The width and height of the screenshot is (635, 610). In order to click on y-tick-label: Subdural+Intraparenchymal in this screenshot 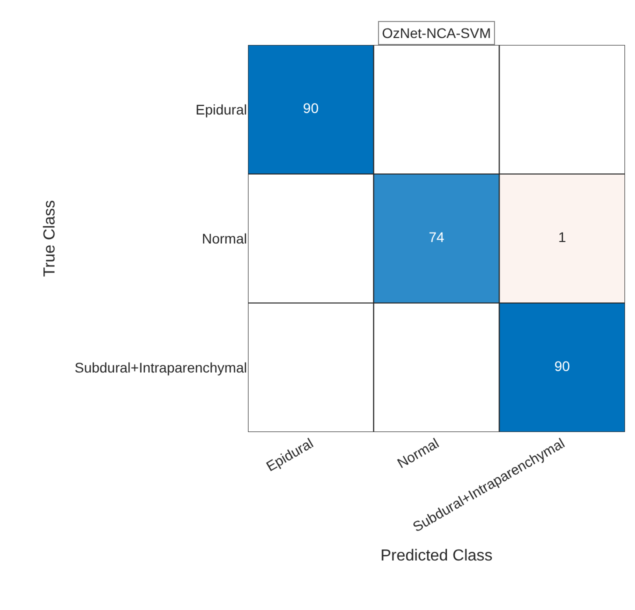, I will do `click(160, 367)`.